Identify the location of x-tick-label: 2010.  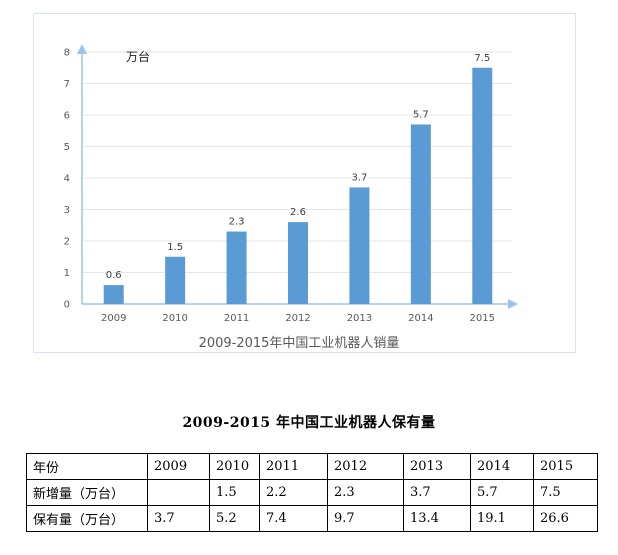
(174, 318).